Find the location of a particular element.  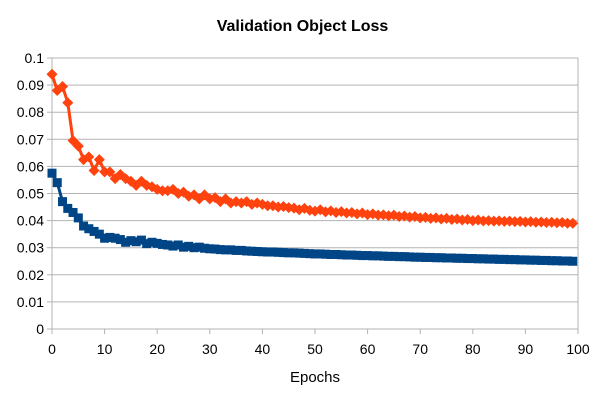

x-tick-label: 30 is located at coordinates (210, 349).